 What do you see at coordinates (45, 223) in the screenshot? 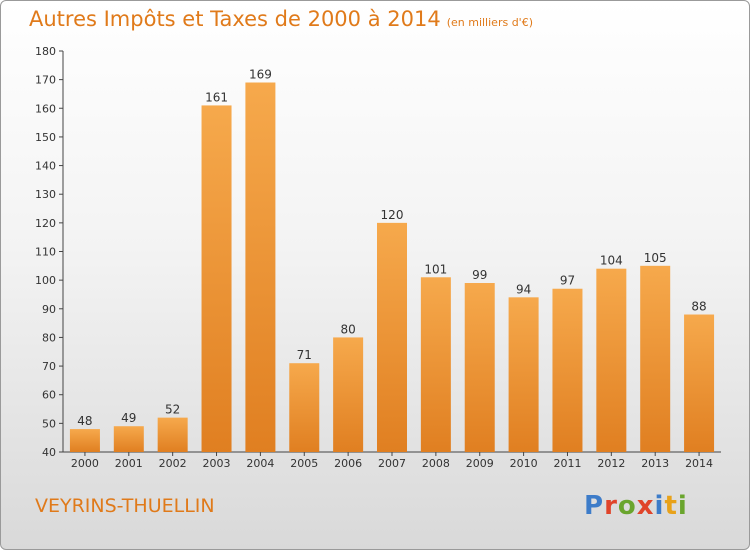
I see `y-tick-label: 120` at bounding box center [45, 223].